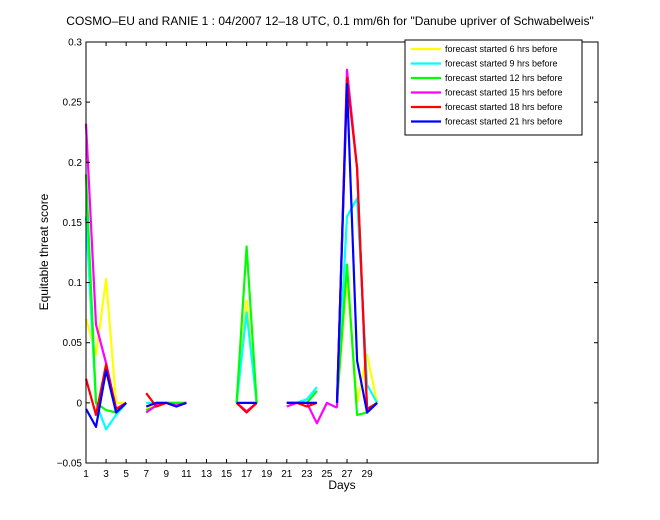  What do you see at coordinates (307, 474) in the screenshot?
I see `x-tick-label: 23` at bounding box center [307, 474].